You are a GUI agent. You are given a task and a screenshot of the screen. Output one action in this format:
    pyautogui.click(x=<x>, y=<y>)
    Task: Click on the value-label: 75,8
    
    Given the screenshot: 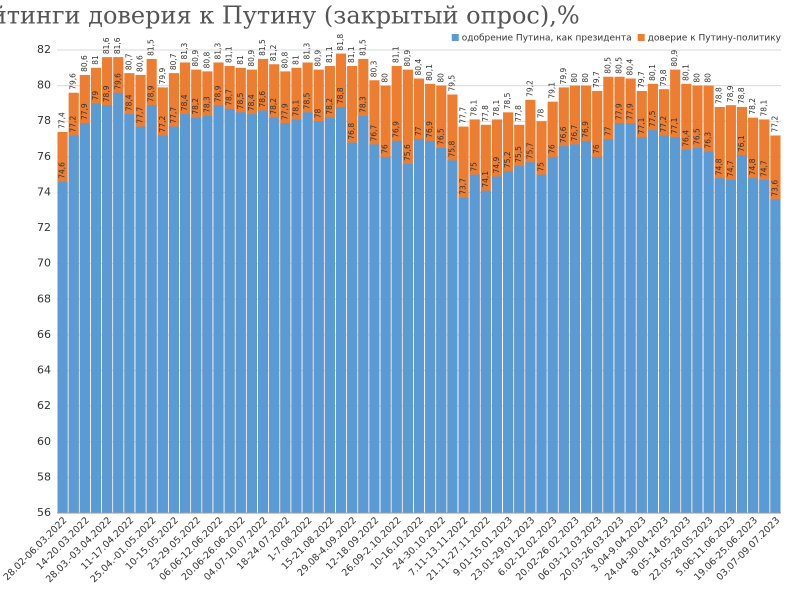 What is the action you would take?
    pyautogui.click(x=451, y=148)
    